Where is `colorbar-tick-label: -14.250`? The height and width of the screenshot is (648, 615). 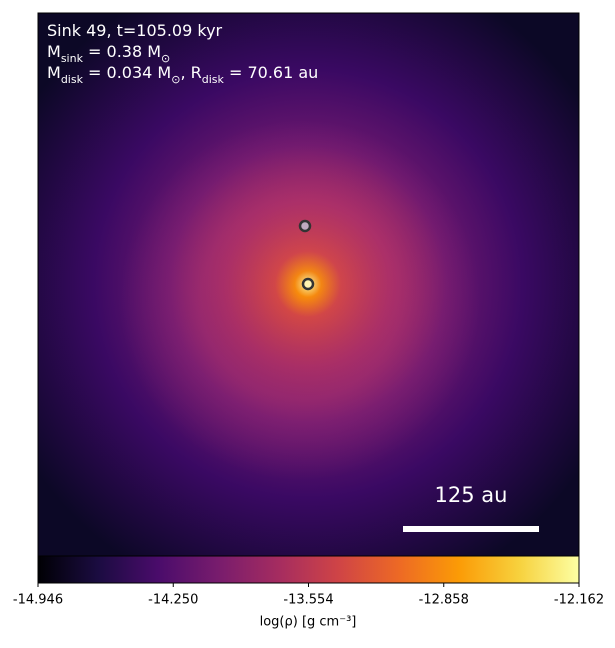
colorbar-tick-label: -14.250 is located at coordinates (173, 600).